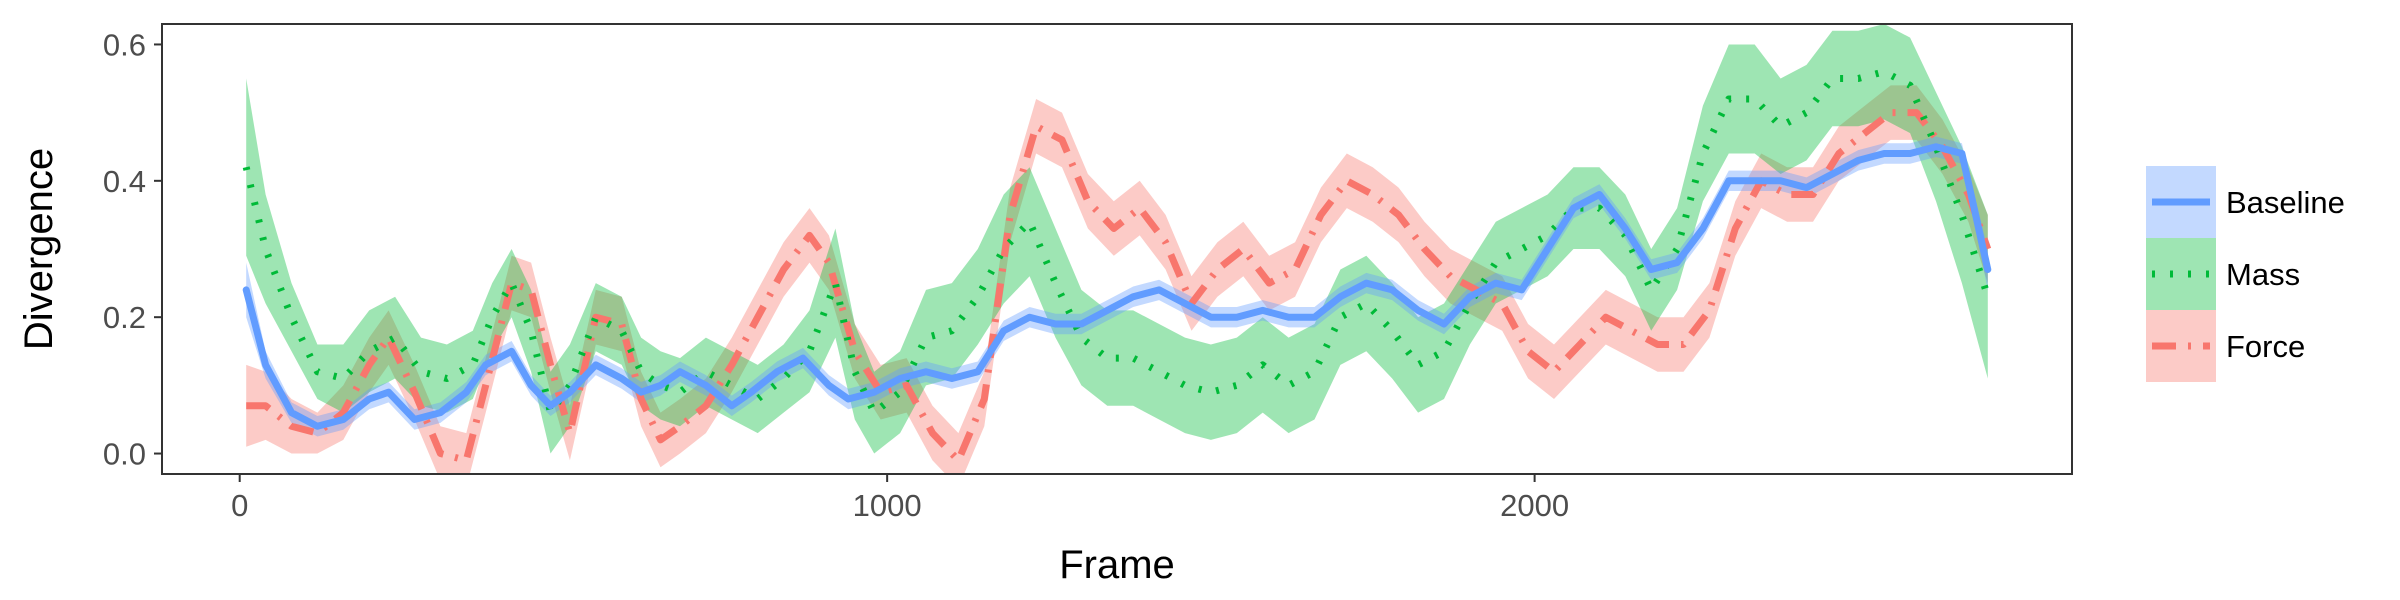 The height and width of the screenshot is (600, 2400). I want to click on y-axis-title: Divergence, so click(39, 249).